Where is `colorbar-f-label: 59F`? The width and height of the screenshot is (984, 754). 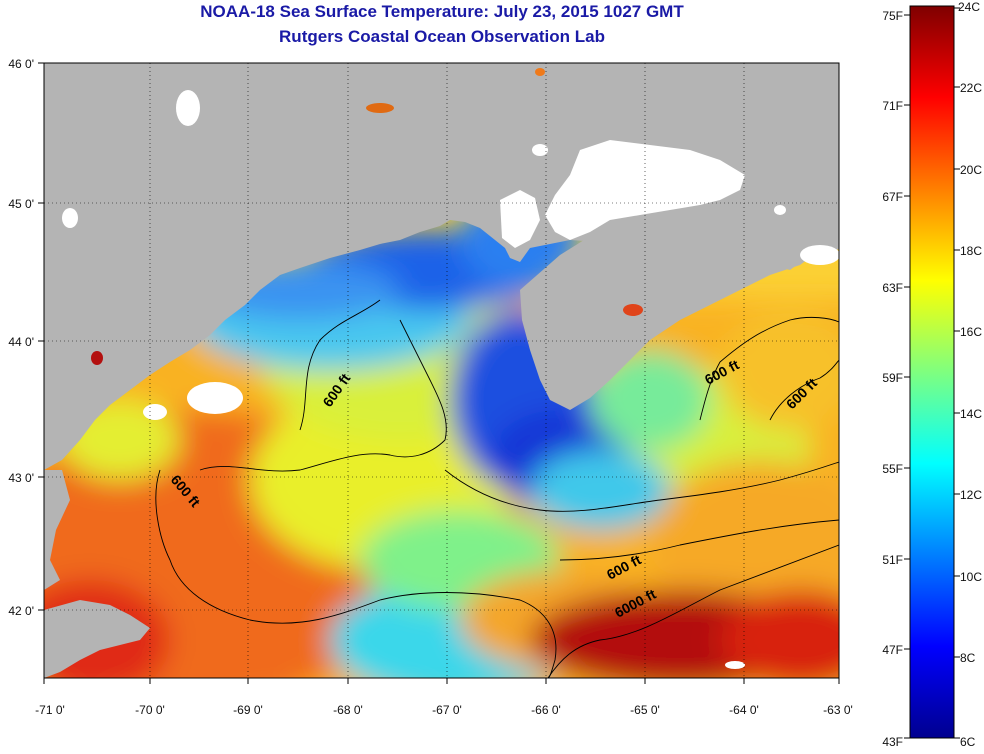
colorbar-f-label: 59F is located at coordinates (892, 378).